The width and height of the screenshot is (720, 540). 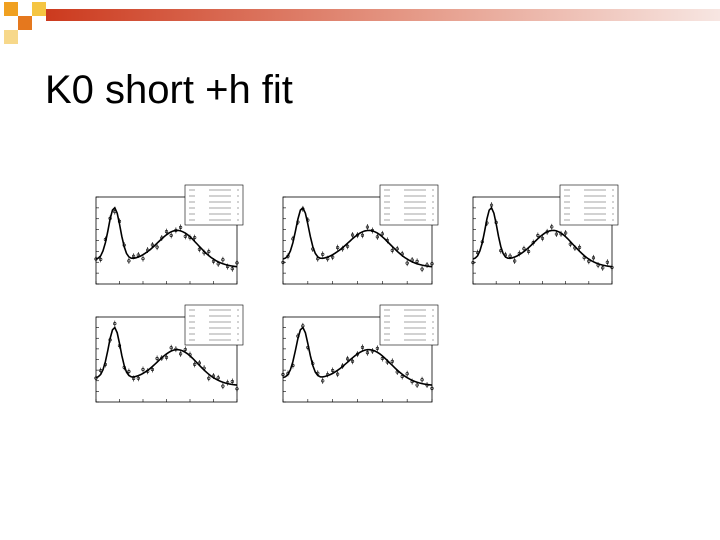 I want to click on header-bar, so click(x=383, y=15).